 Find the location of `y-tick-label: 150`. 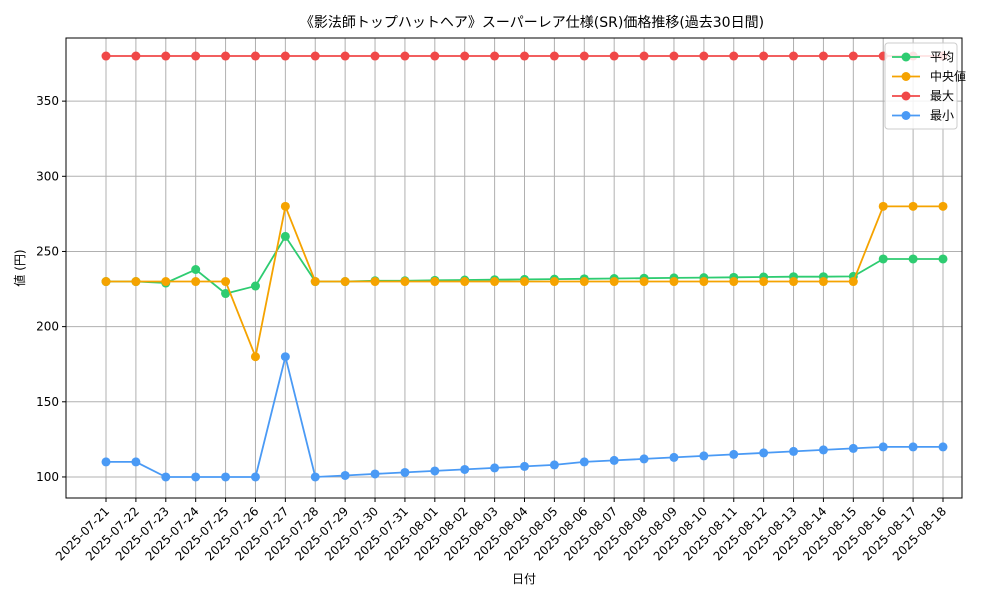

y-tick-label: 150 is located at coordinates (47, 402).